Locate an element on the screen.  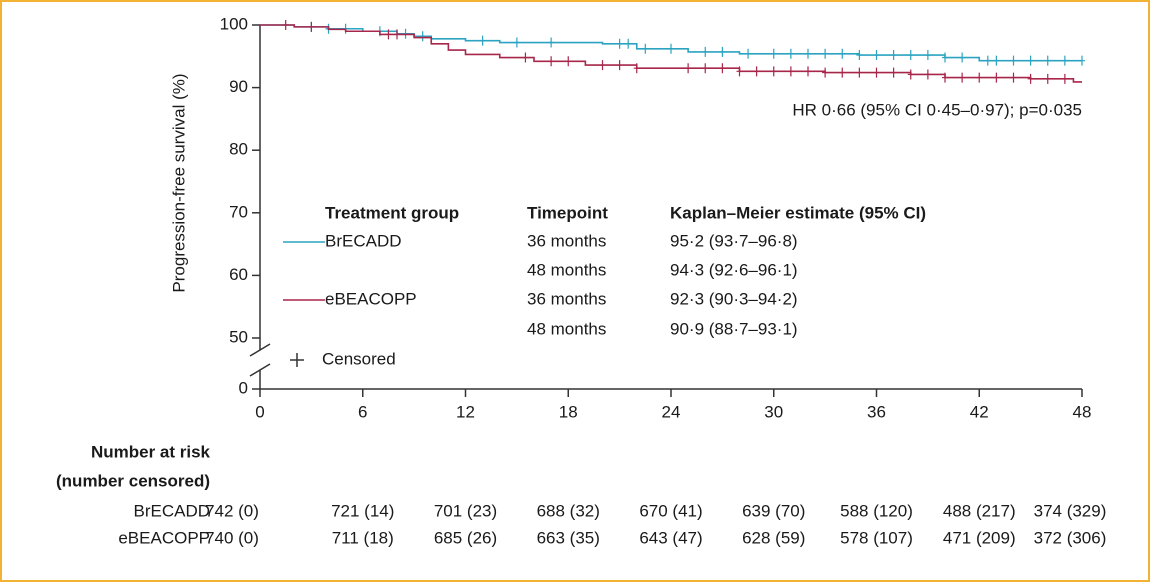
y-tick-label: 0 is located at coordinates (243, 387).